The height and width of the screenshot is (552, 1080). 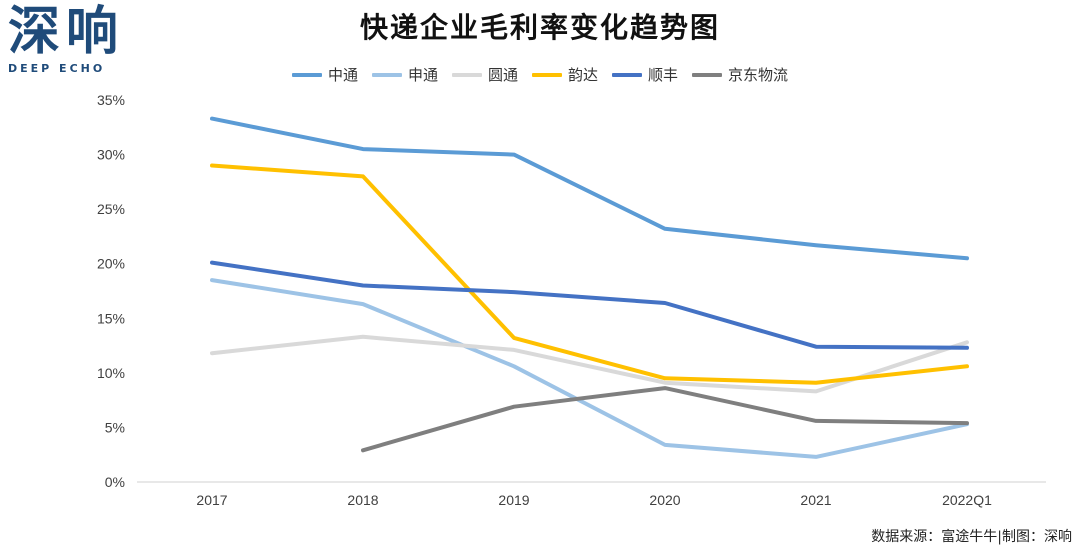 I want to click on source-note: 数据来源：富途牛牛|制图：深响, so click(x=971, y=537).